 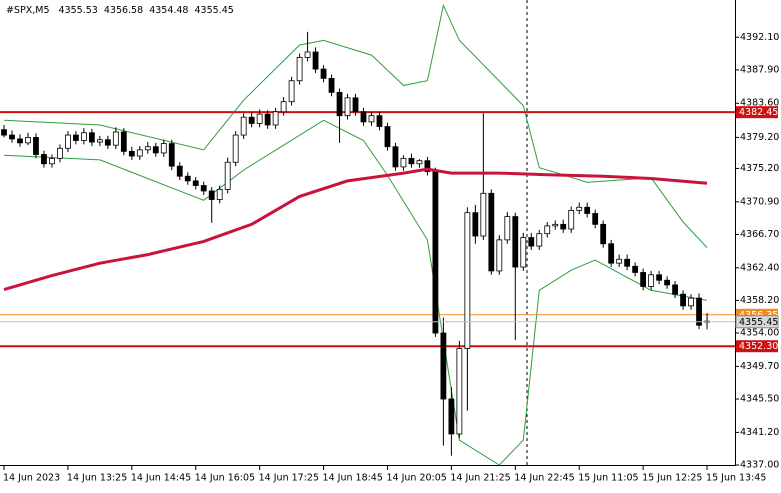 What do you see at coordinates (736, 478) in the screenshot?
I see `x-tick-label: 15 Jun 13:45` at bounding box center [736, 478].